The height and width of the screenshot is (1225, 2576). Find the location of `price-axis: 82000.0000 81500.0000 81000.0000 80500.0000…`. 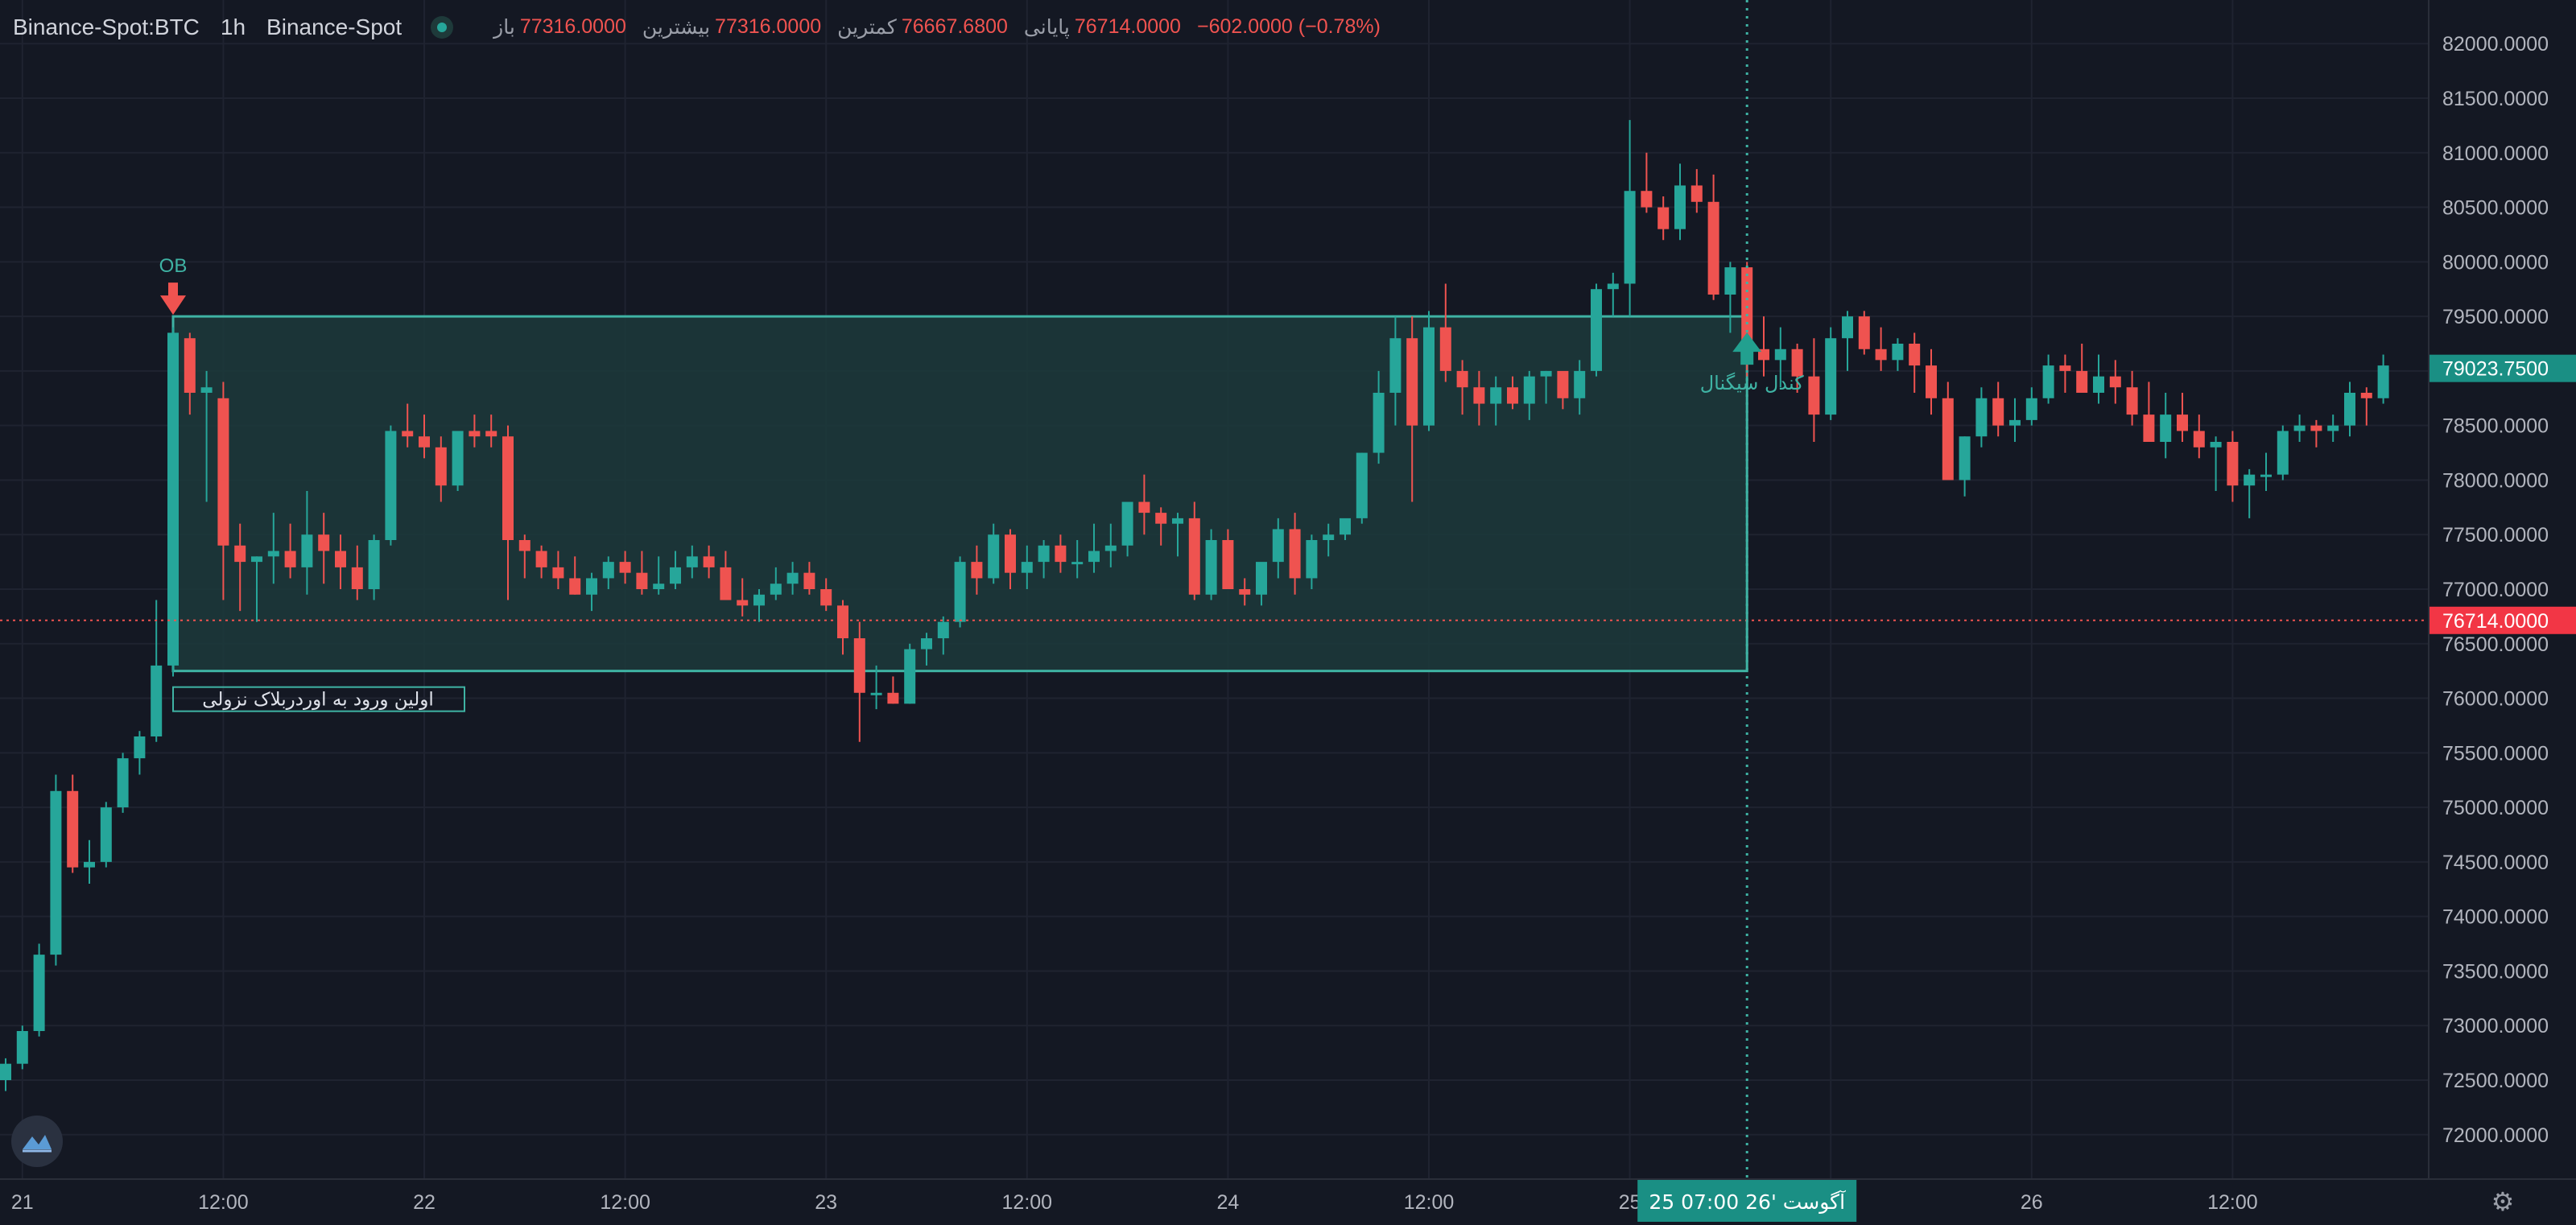

price-axis: 82000.0000 81500.0000 81000.0000 80500.0000… is located at coordinates (2502, 589).